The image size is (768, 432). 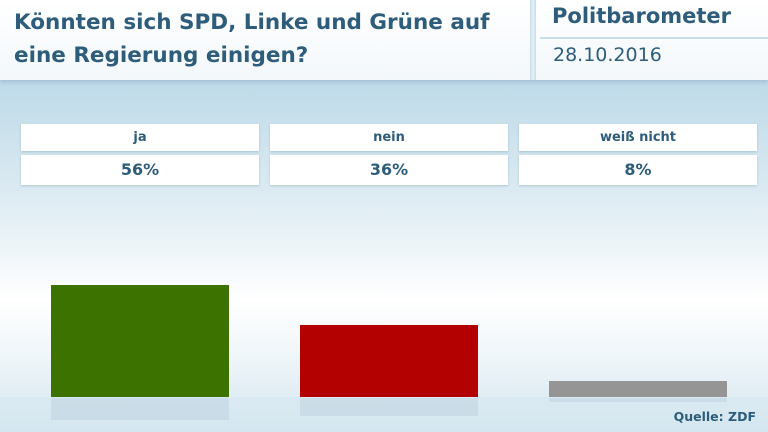 What do you see at coordinates (140, 341) in the screenshot?
I see `bar-ja` at bounding box center [140, 341].